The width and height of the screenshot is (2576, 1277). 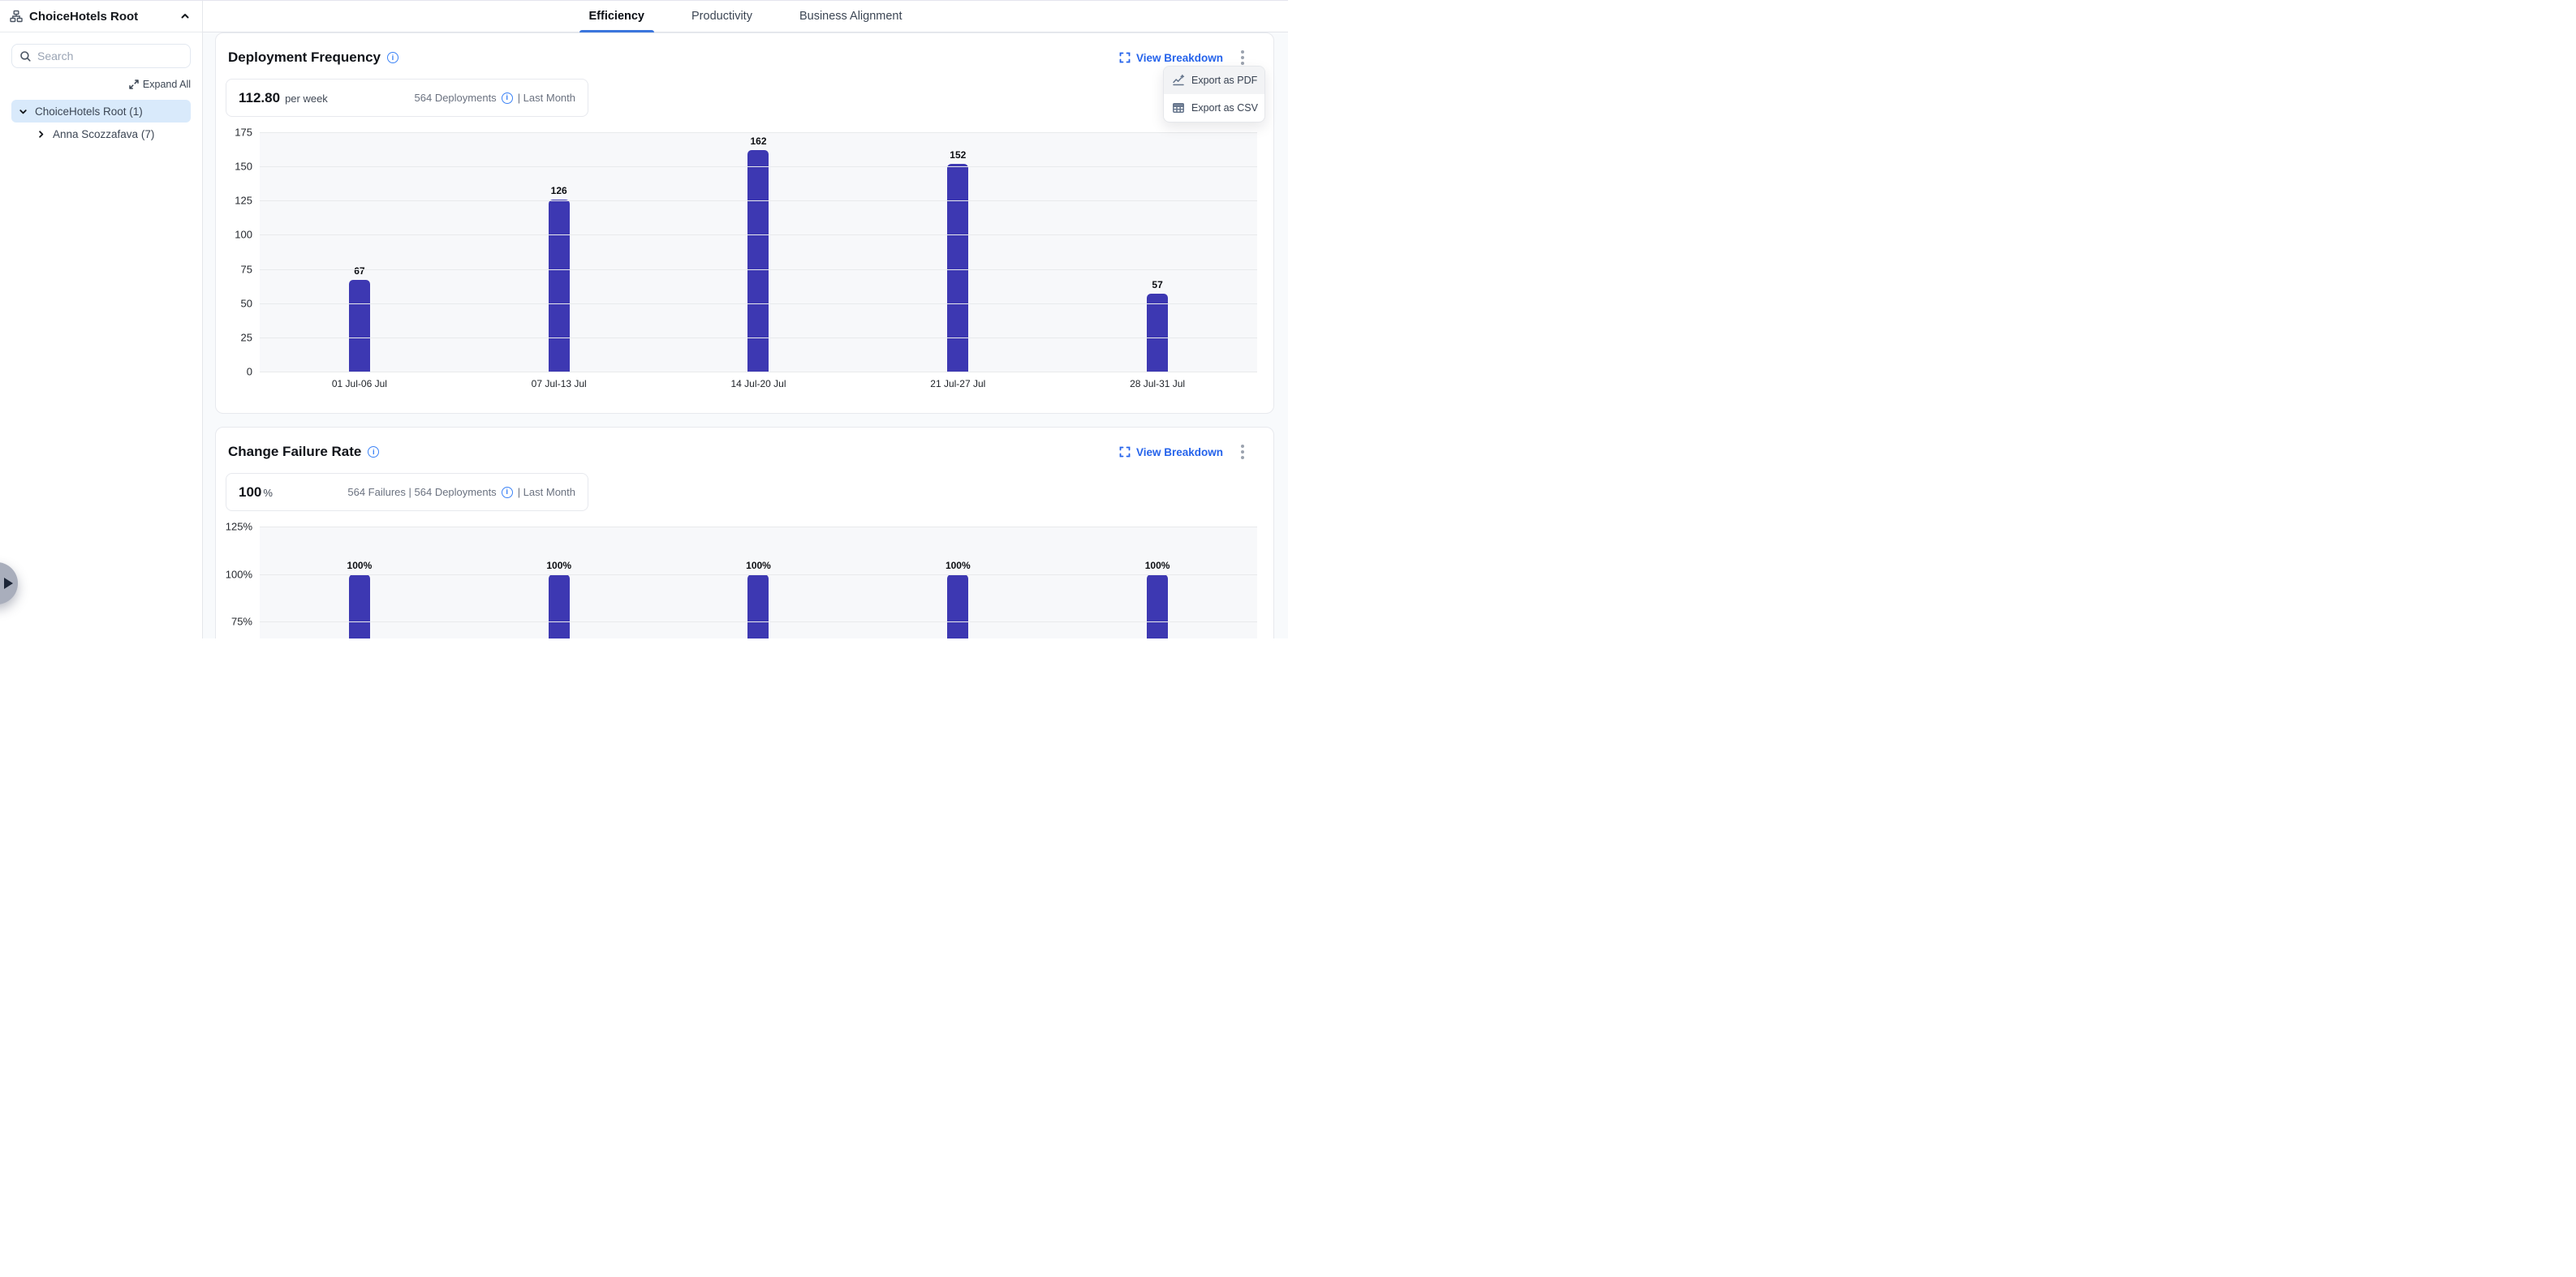 I want to click on menu-item-export-pdf: Export as PDF, so click(x=1214, y=80).